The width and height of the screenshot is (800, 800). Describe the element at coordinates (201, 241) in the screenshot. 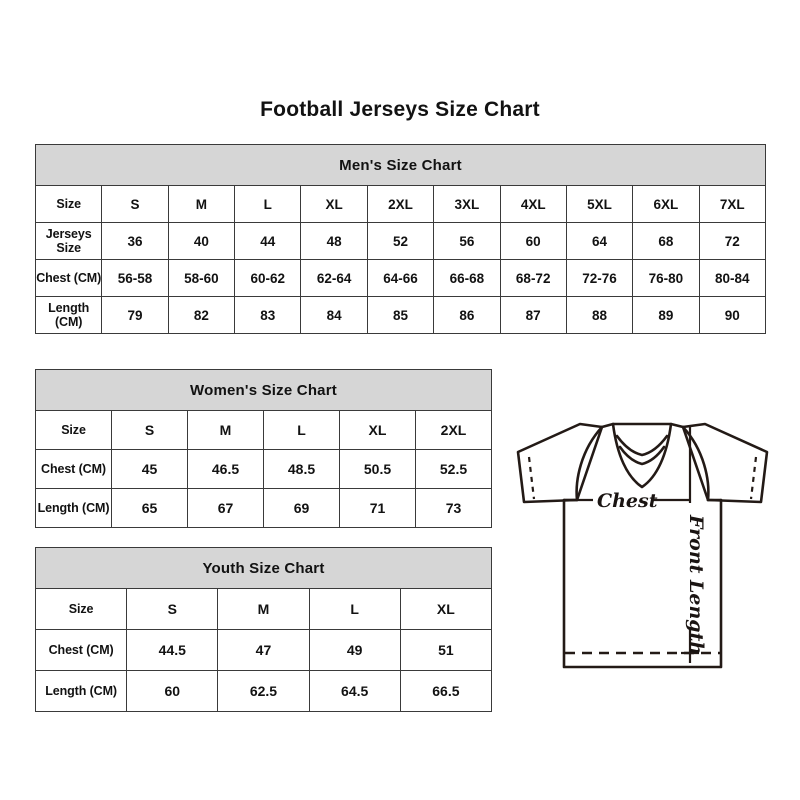

I see `cell-jerseys-size: 40` at that location.